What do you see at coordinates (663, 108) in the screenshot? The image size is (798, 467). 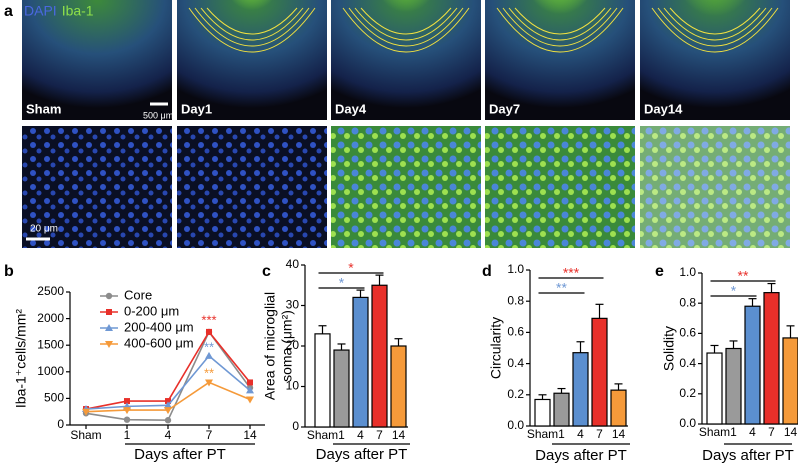 I see `panel-name: Day14` at bounding box center [663, 108].